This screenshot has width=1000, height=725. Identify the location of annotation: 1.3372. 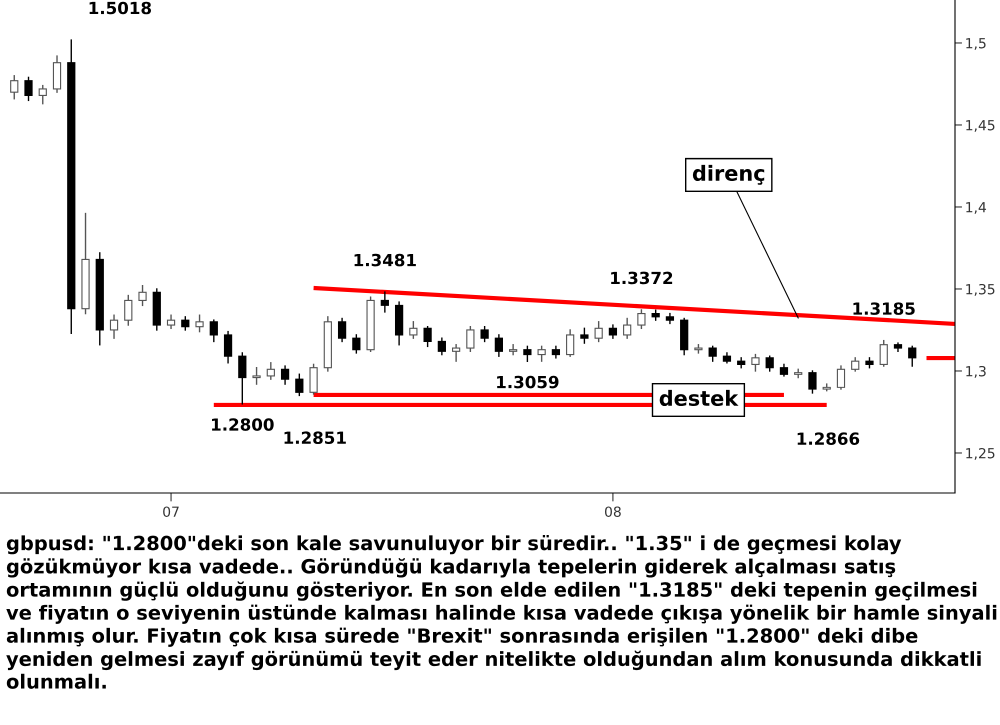
(641, 278).